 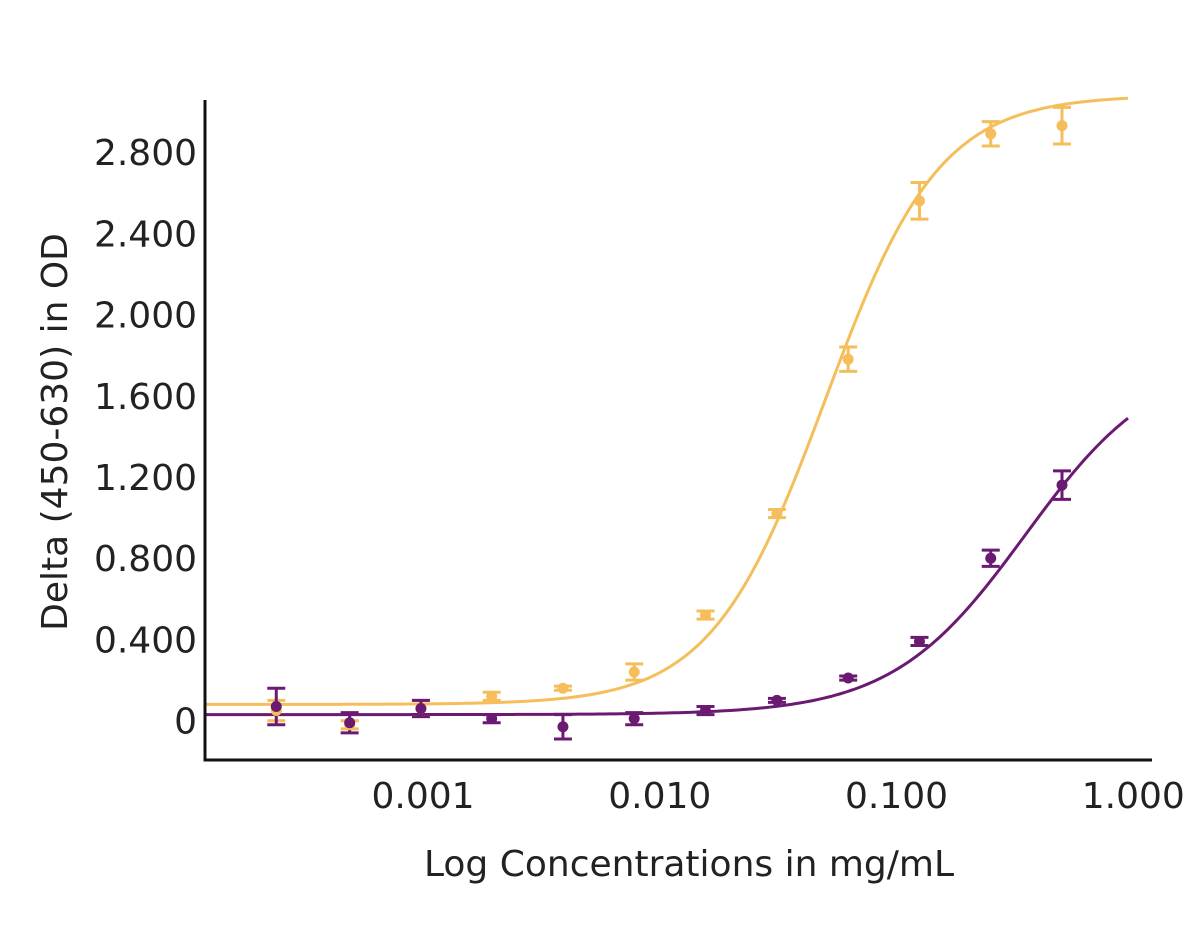 What do you see at coordinates (145, 397) in the screenshot?
I see `y-tick-label: 1.600` at bounding box center [145, 397].